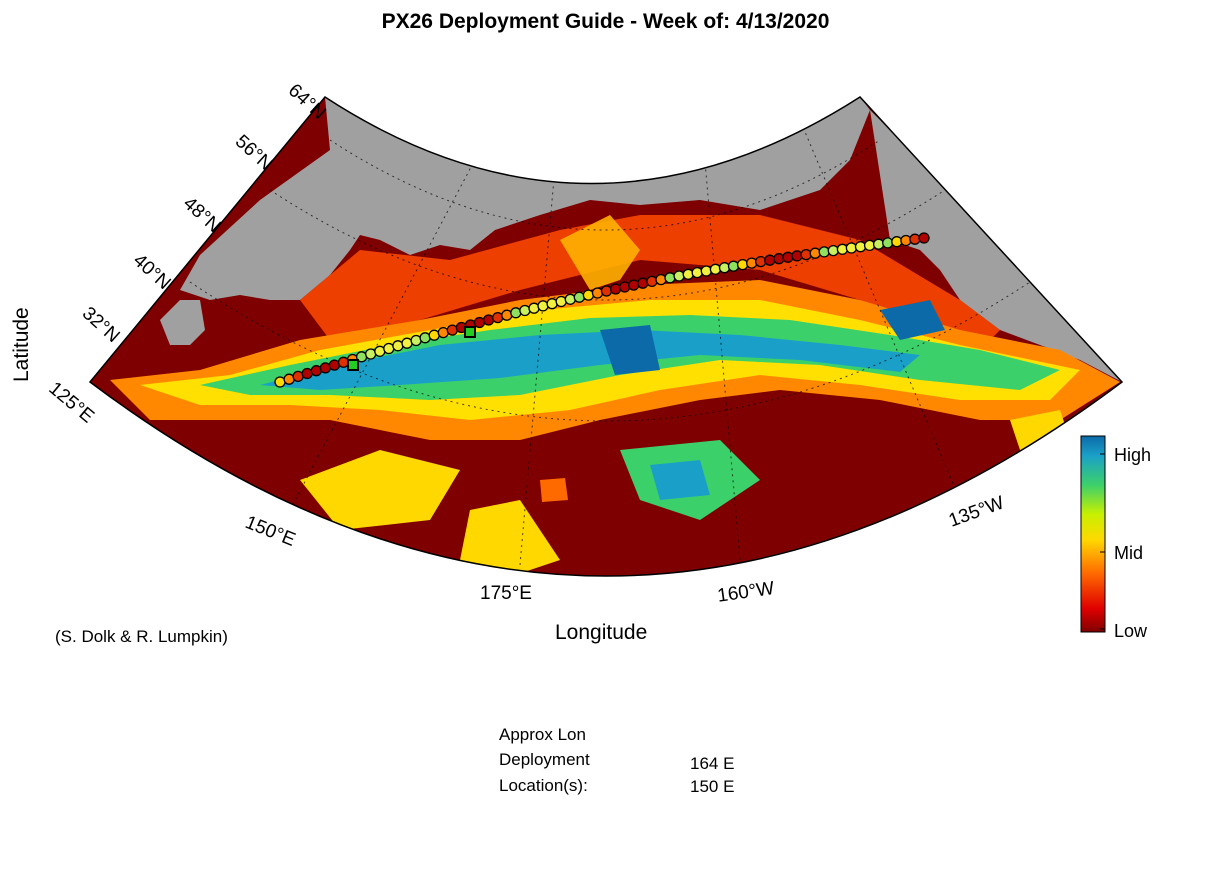 The height and width of the screenshot is (871, 1211). What do you see at coordinates (1131, 631) in the screenshot?
I see `colorbar-label-low: Low` at bounding box center [1131, 631].